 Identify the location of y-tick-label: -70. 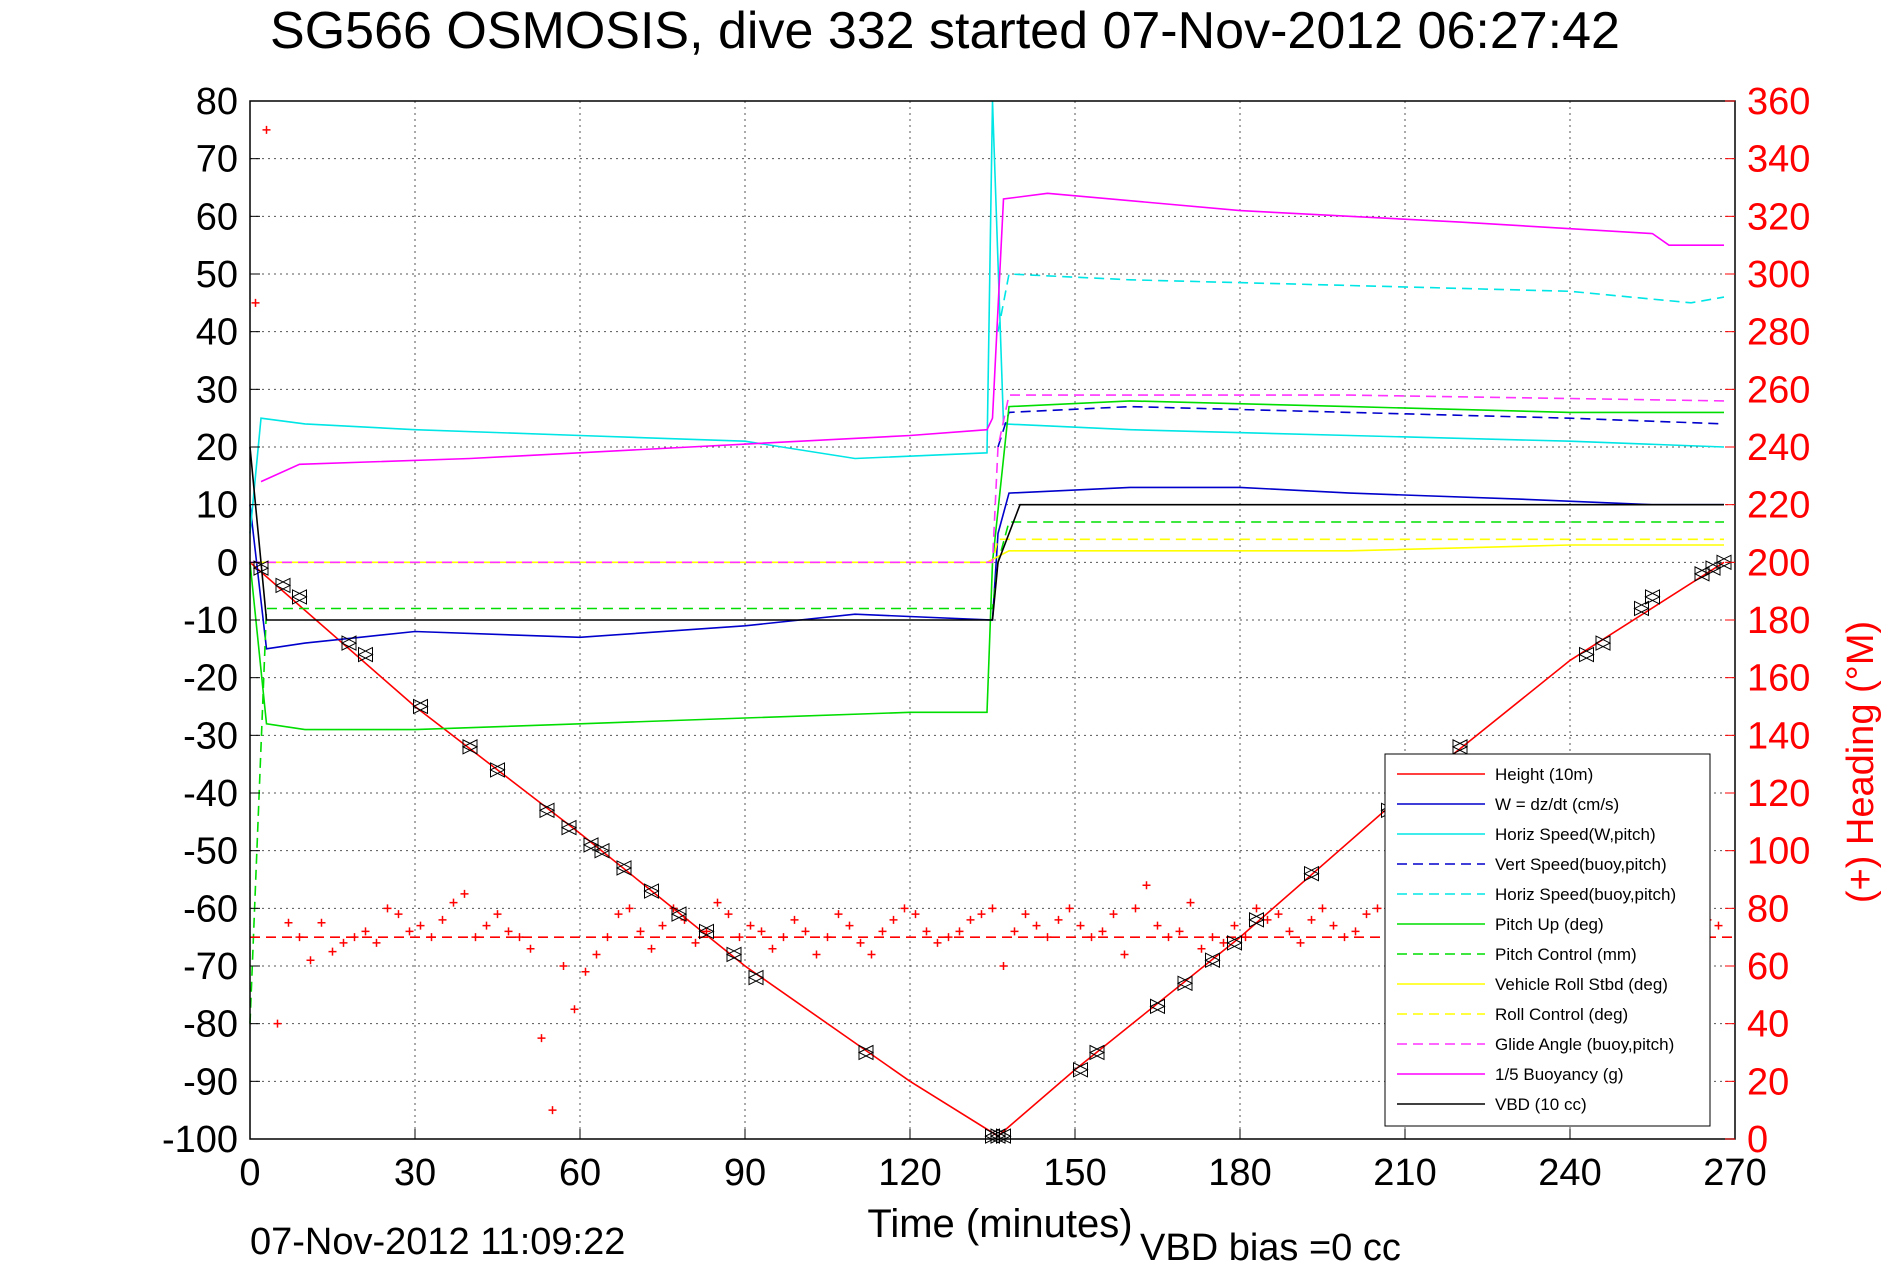
(210, 967).